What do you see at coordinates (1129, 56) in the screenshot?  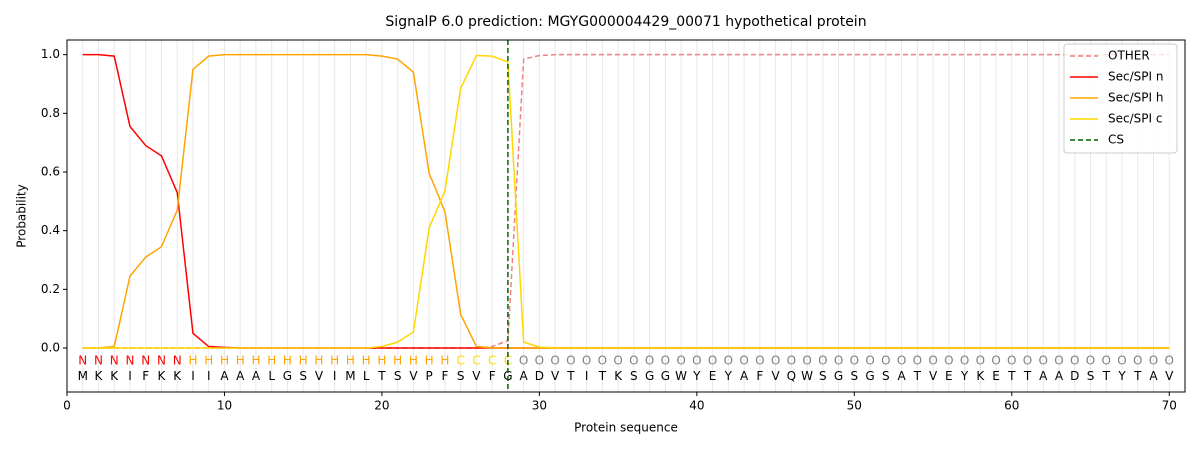 I see `legend-label: OTHER` at bounding box center [1129, 56].